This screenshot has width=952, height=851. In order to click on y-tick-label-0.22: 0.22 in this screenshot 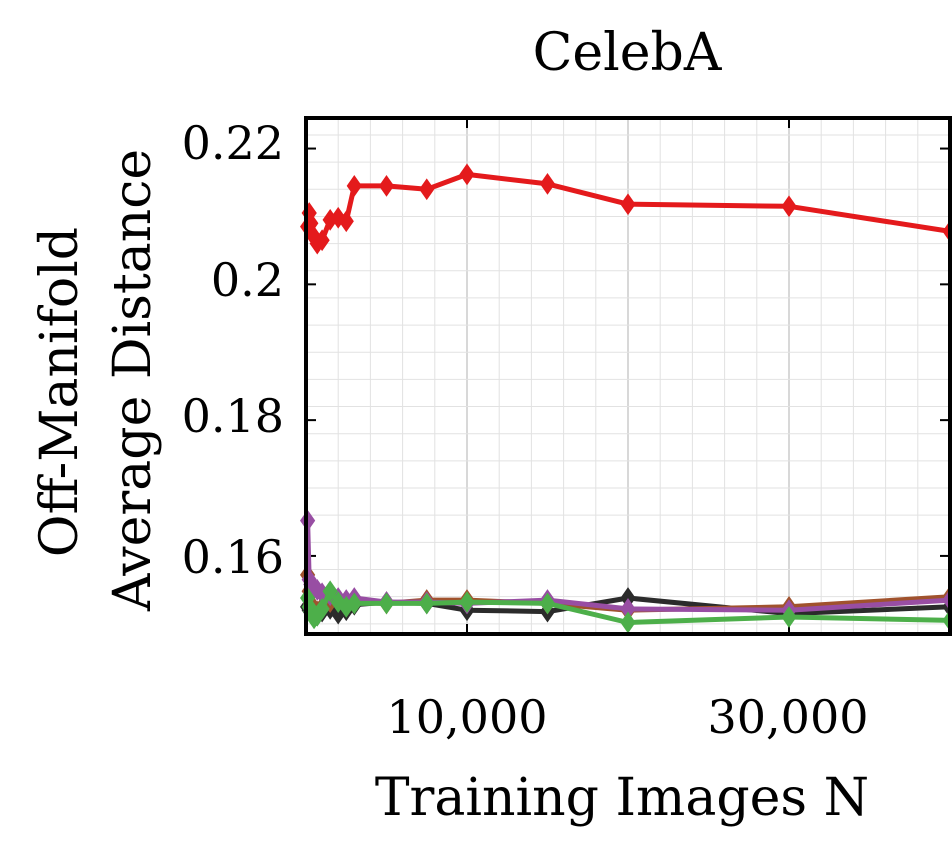, I will do `click(233, 143)`.